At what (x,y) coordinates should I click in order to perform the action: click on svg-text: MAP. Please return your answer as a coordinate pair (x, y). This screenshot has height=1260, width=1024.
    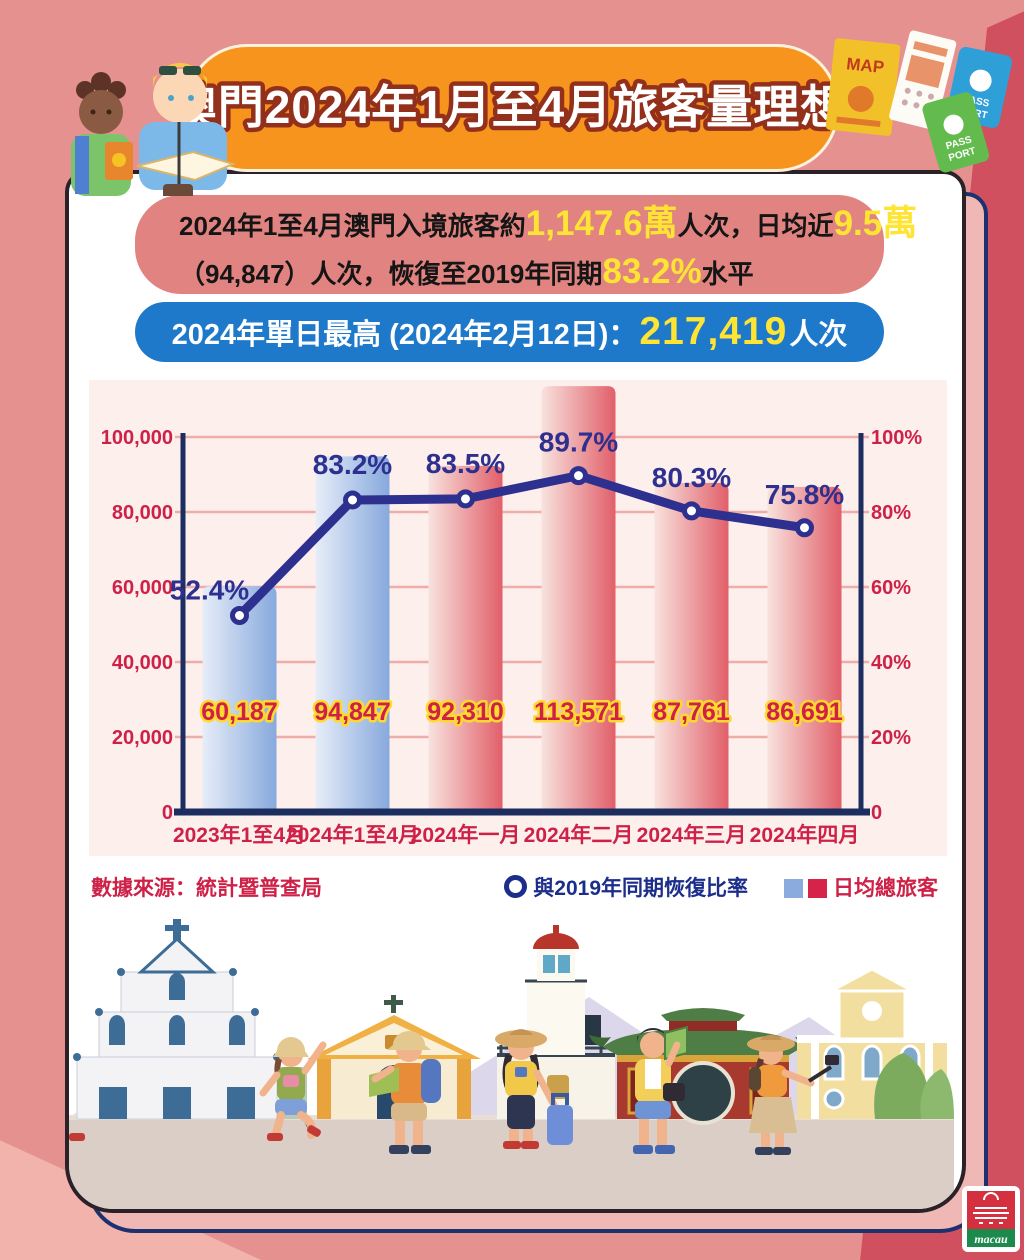
    Looking at the image, I should click on (866, 65).